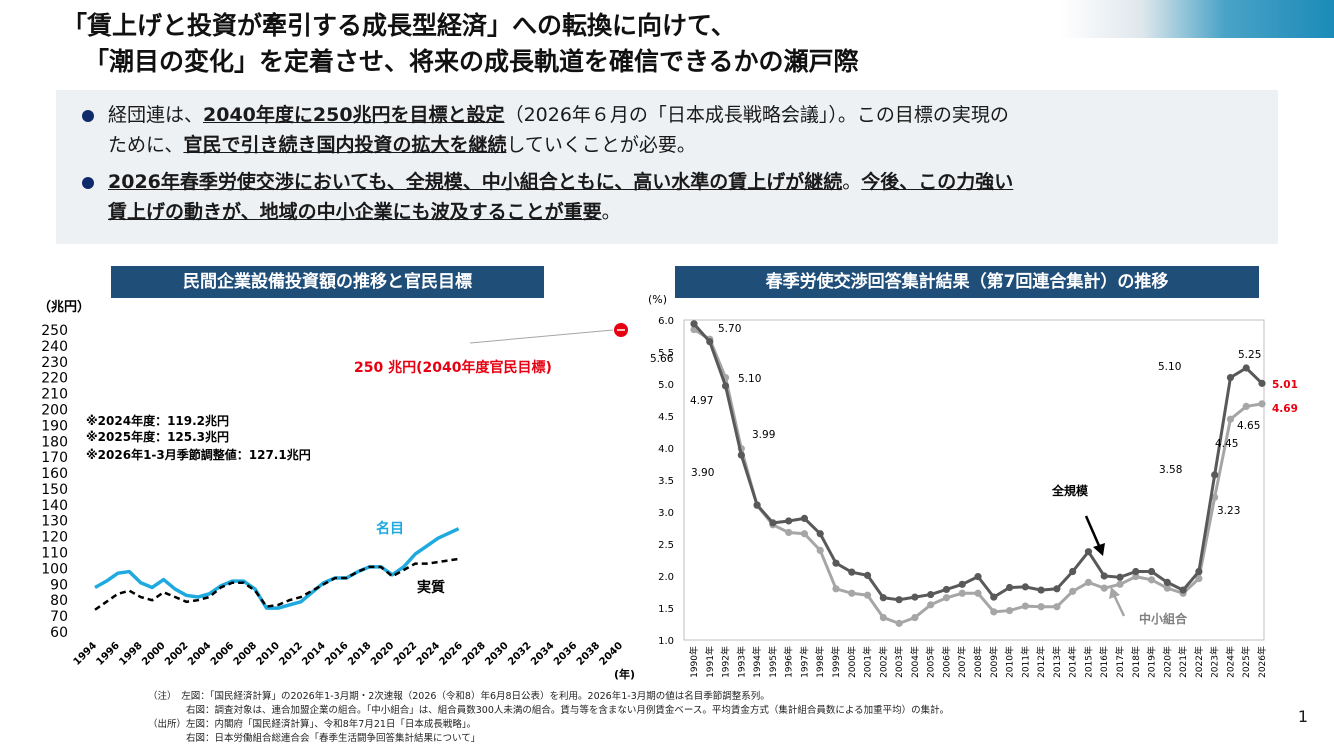  I want to click on title-line-2: 「潮目の変化」を定着させ、将来の成長軌道を確信できるかの瀬戸際, so click(471, 61).